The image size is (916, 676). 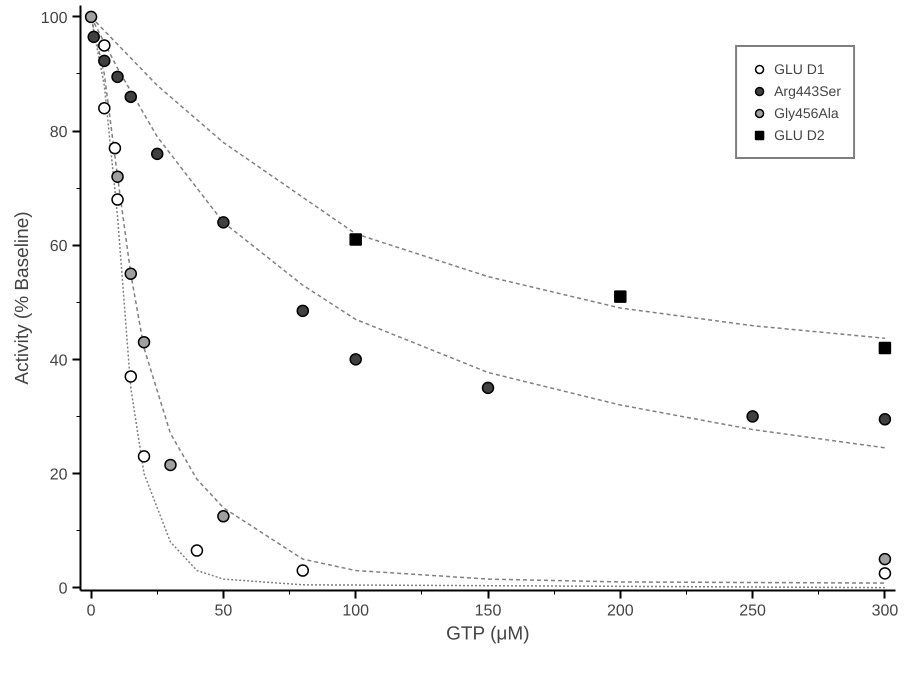 What do you see at coordinates (799, 69) in the screenshot?
I see `legend-label: GLU D1` at bounding box center [799, 69].